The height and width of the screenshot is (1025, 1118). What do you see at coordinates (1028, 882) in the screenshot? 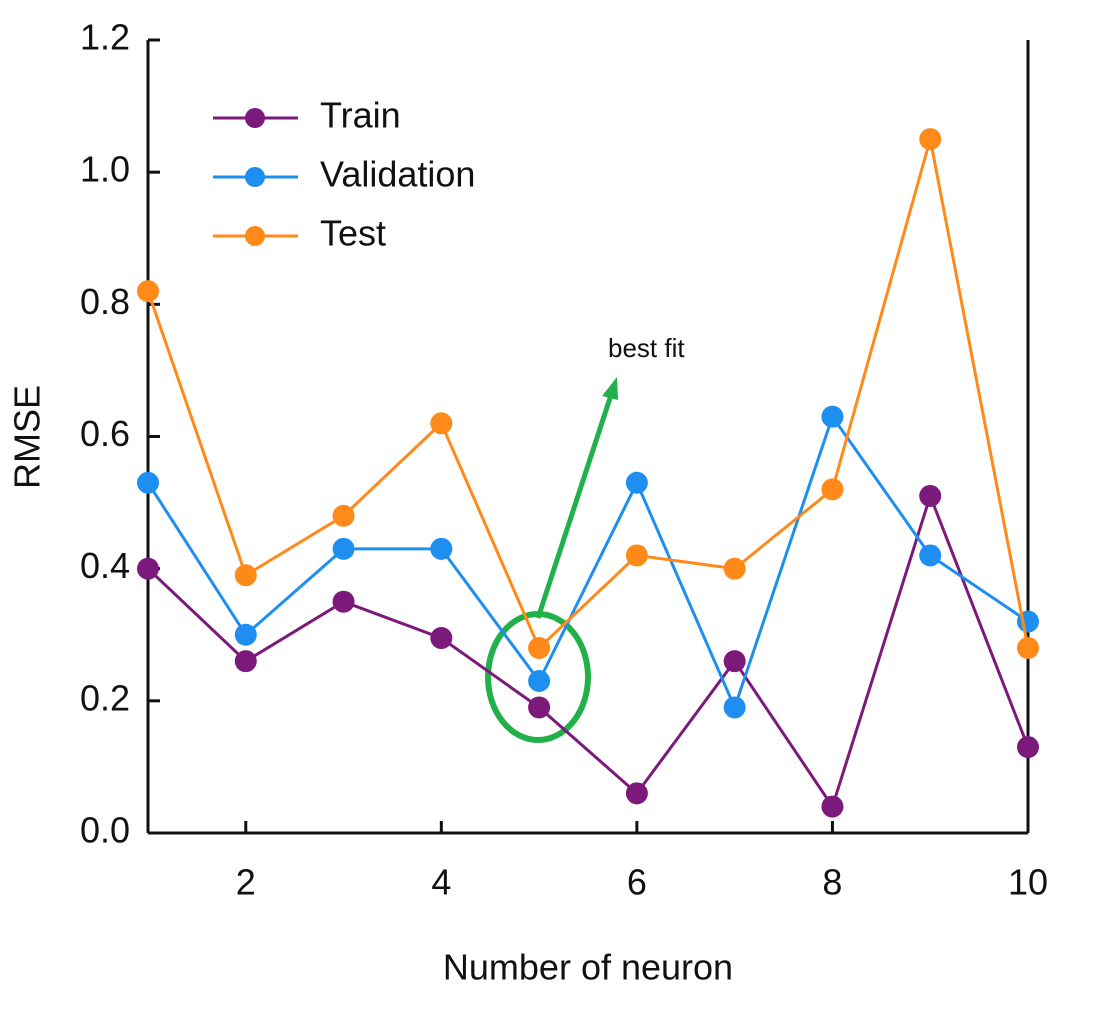
I see `x-tick-label: 10` at bounding box center [1028, 882].